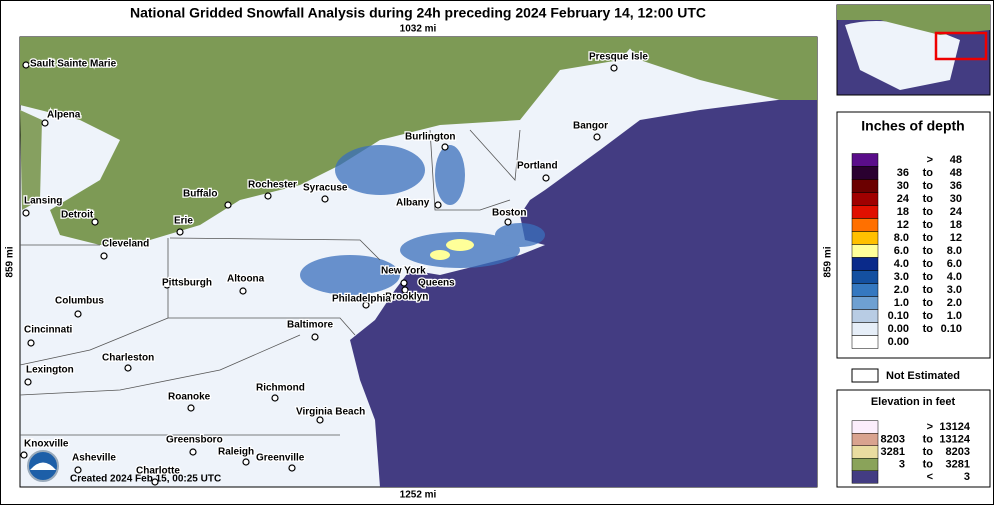 The height and width of the screenshot is (505, 994). What do you see at coordinates (236, 452) in the screenshot?
I see `city-label: Raleigh` at bounding box center [236, 452].